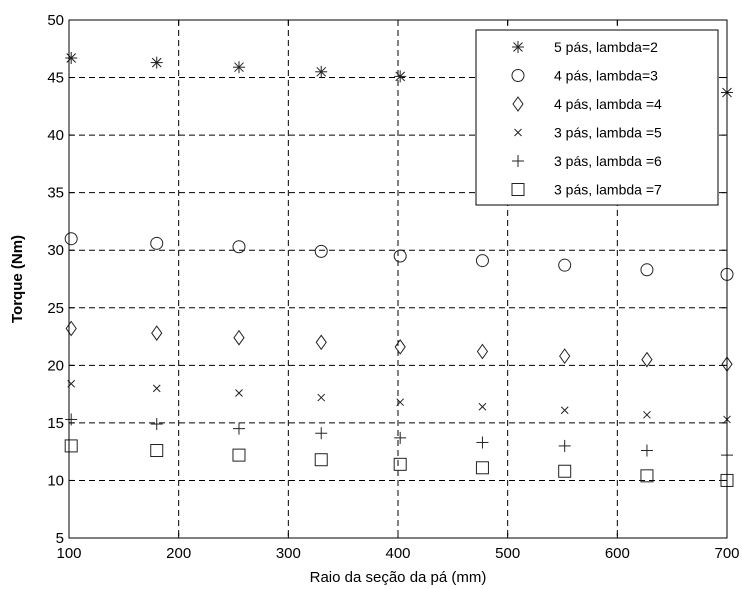 The width and height of the screenshot is (742, 589). What do you see at coordinates (617, 553) in the screenshot?
I see `x-tick-label: 600` at bounding box center [617, 553].